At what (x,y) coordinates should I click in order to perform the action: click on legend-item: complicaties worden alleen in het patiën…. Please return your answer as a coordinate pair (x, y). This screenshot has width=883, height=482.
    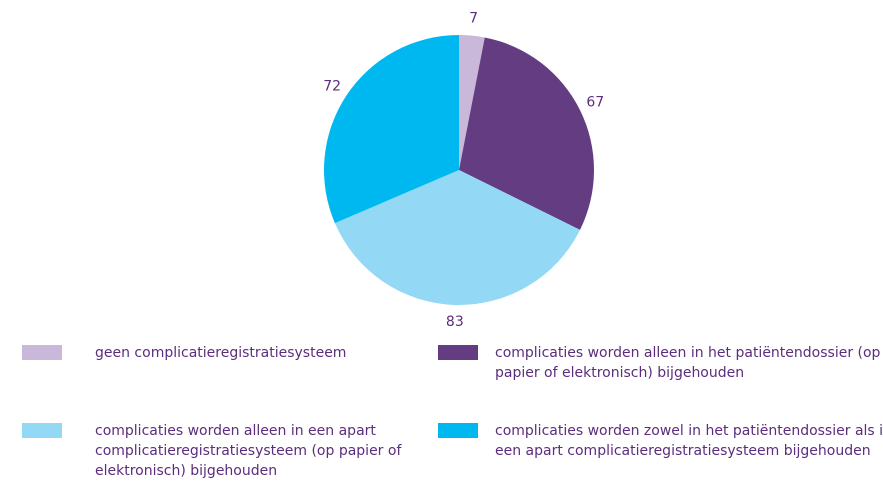
    Looking at the image, I should click on (660, 363).